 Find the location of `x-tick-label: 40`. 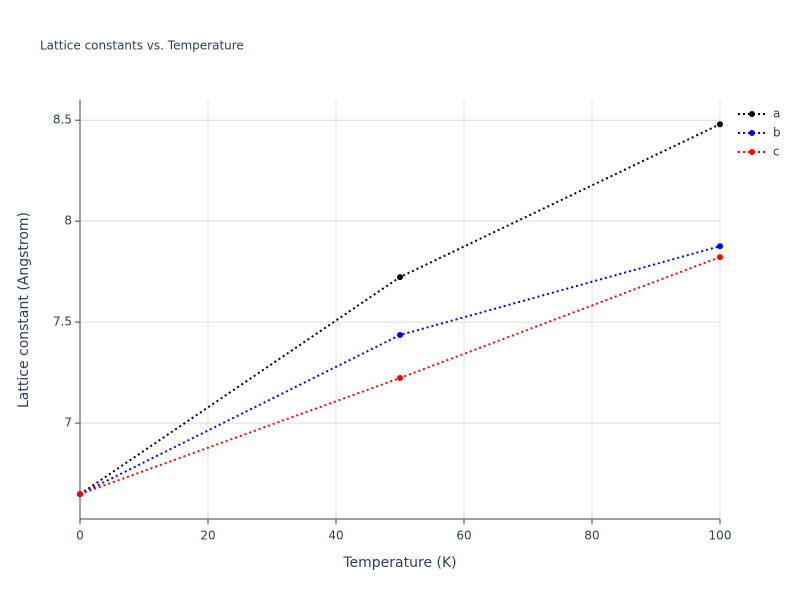

x-tick-label: 40 is located at coordinates (335, 536).